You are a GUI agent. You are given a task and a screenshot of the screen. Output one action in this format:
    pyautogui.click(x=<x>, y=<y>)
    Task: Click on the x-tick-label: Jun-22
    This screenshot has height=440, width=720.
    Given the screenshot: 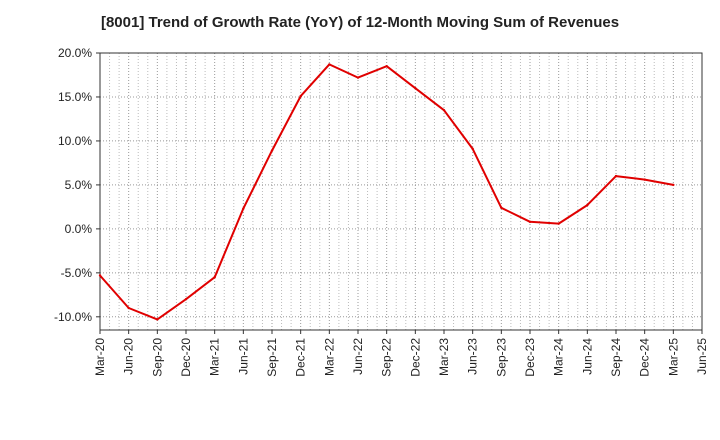 What is the action you would take?
    pyautogui.click(x=358, y=356)
    